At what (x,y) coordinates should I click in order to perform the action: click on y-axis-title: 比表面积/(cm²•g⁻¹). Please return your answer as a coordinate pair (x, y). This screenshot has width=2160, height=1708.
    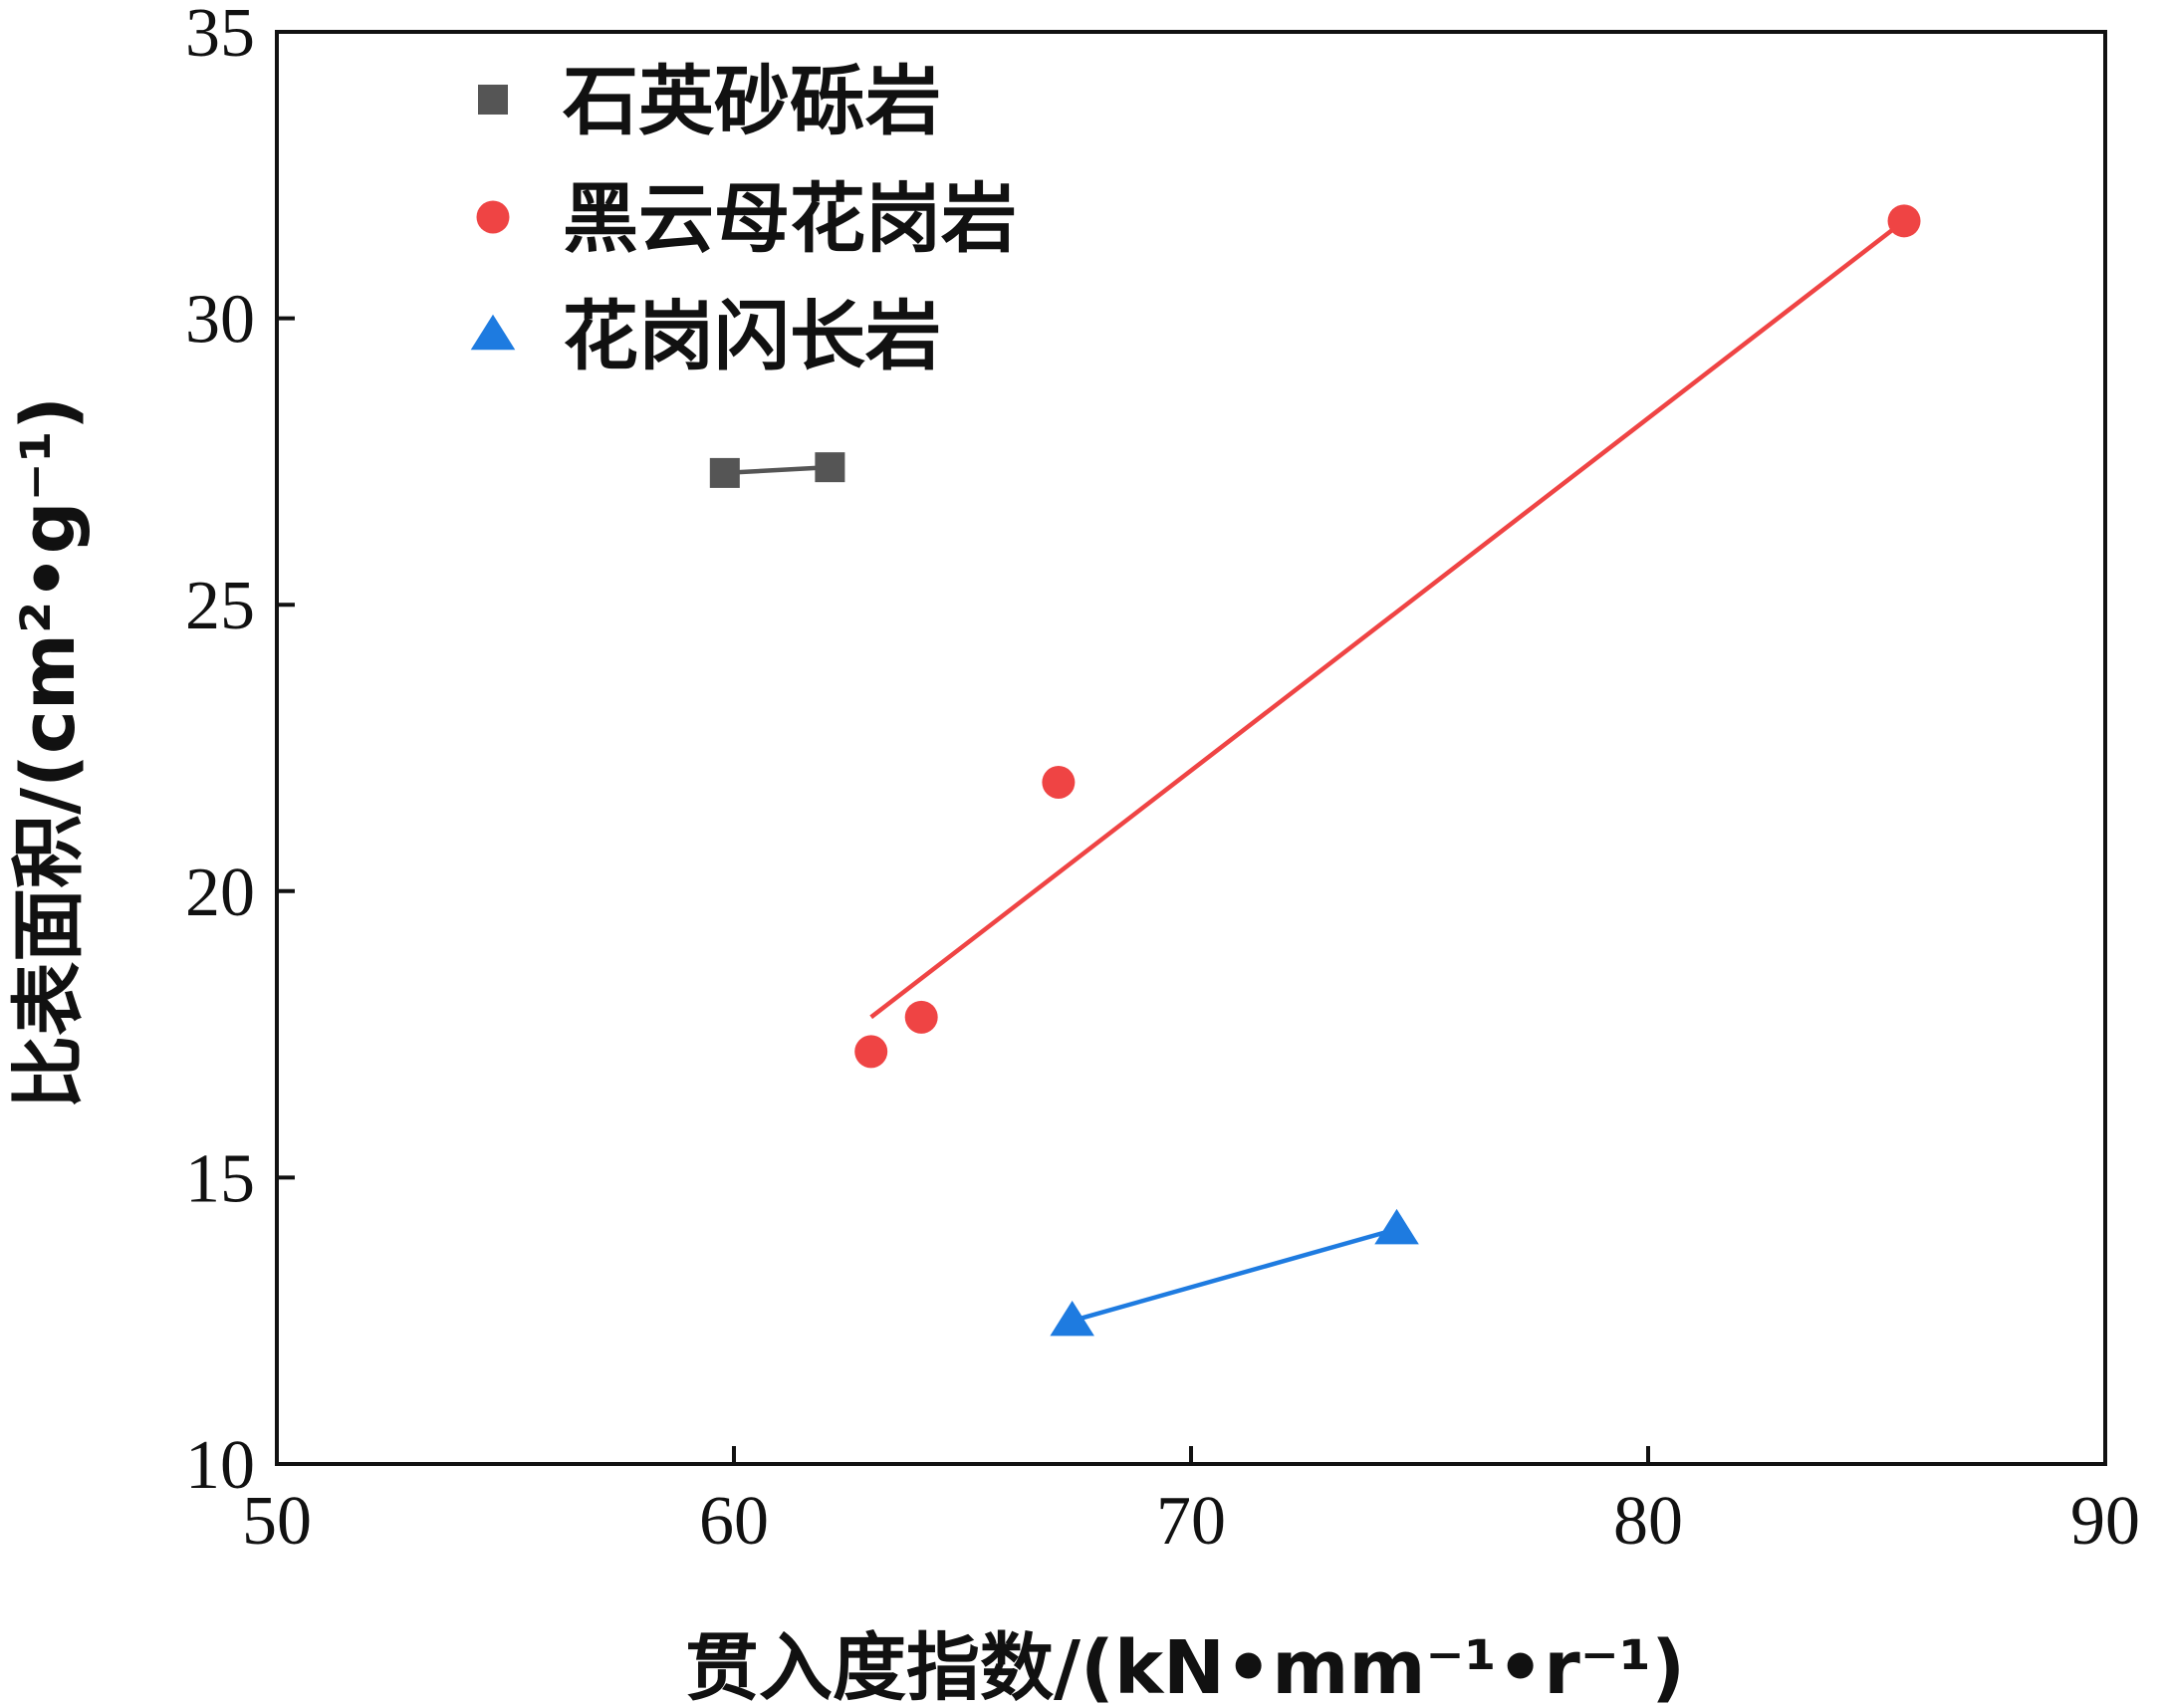
    Looking at the image, I should click on (49, 752).